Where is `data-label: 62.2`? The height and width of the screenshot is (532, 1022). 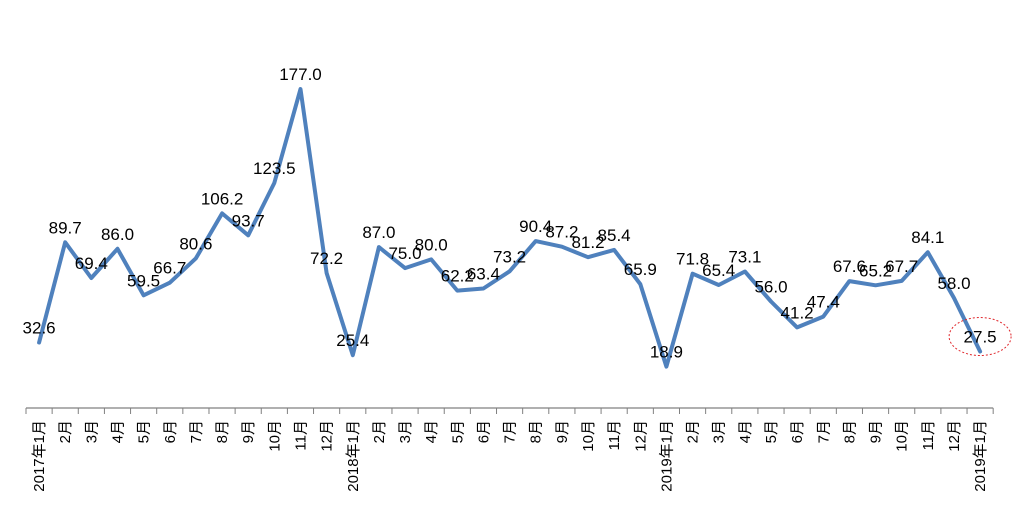 data-label: 62.2 is located at coordinates (457, 276).